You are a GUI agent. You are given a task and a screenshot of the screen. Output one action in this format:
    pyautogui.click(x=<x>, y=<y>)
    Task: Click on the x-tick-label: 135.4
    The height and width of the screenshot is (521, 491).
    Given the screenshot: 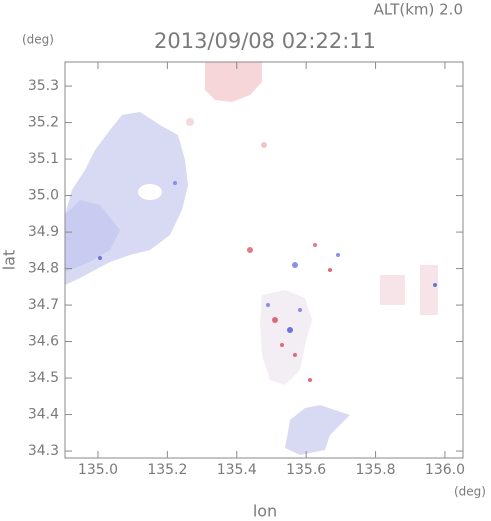 What is the action you would take?
    pyautogui.click(x=237, y=470)
    